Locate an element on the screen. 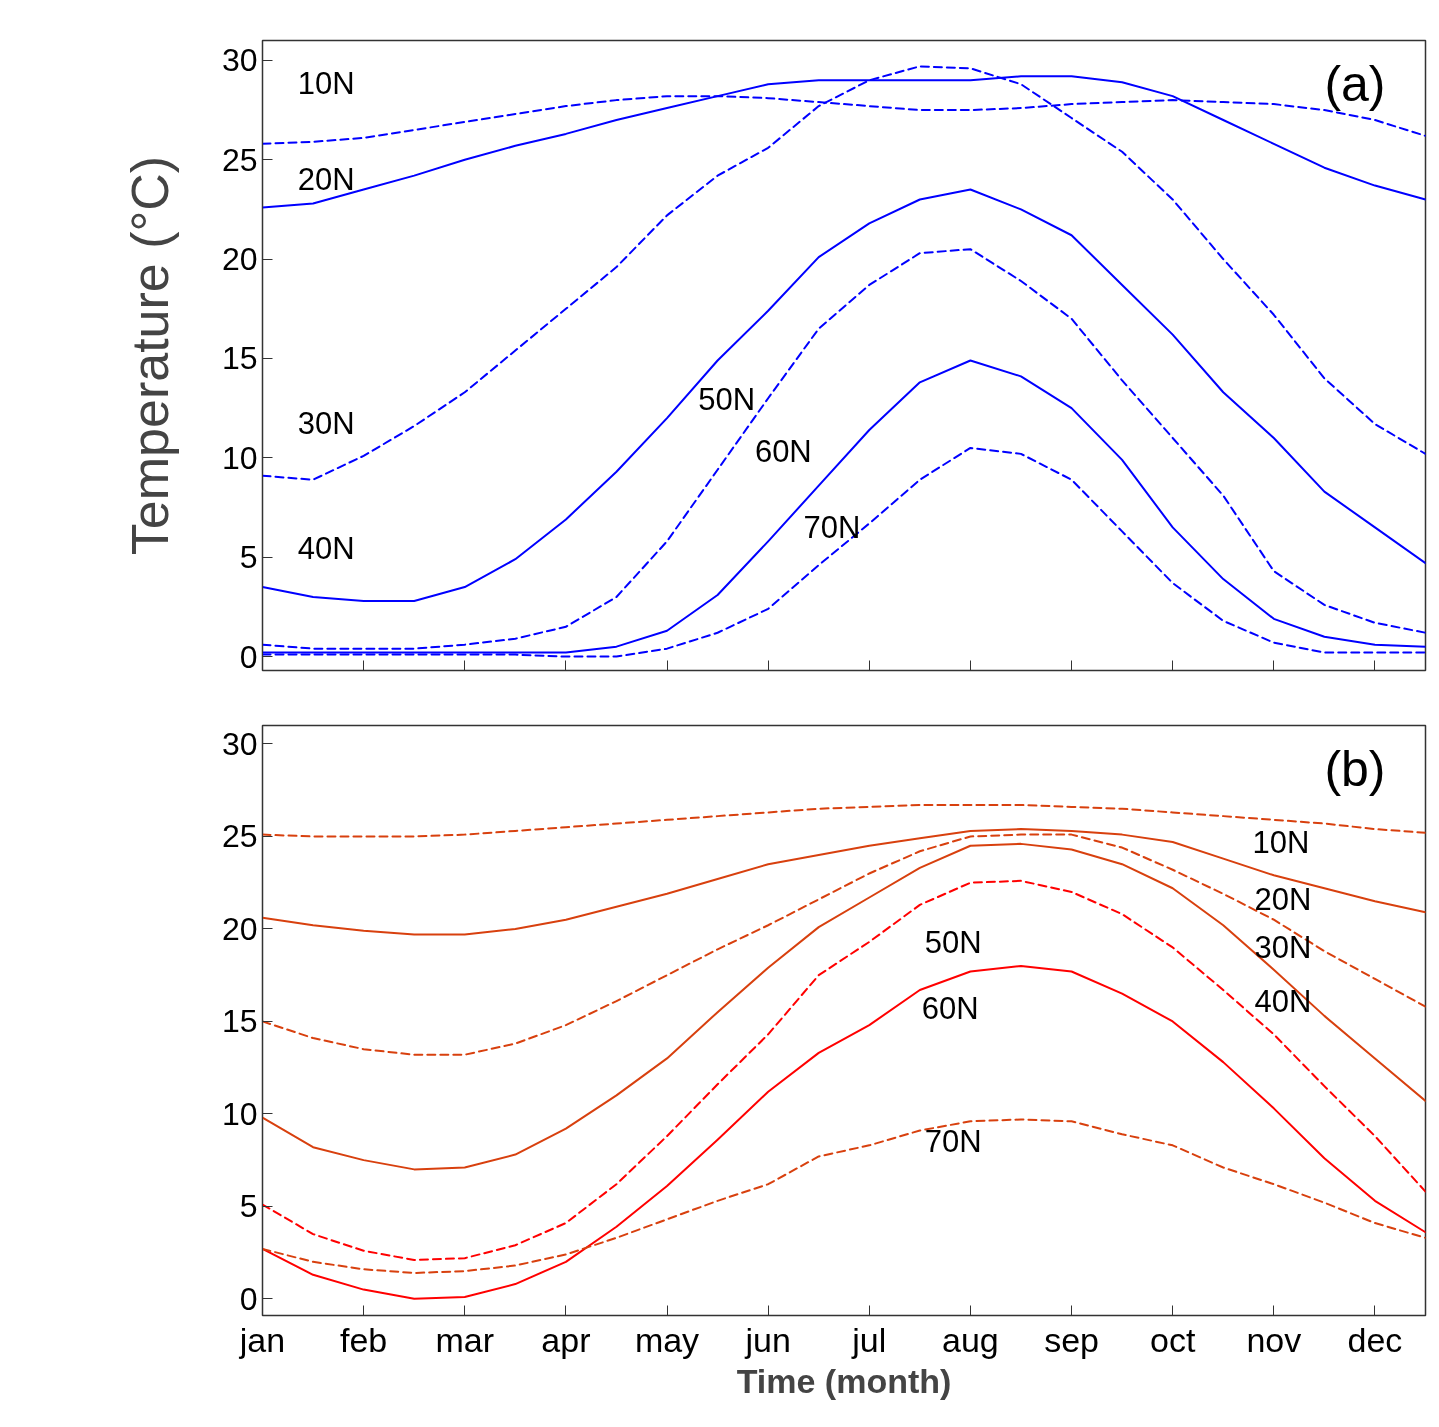 The width and height of the screenshot is (1439, 1427). x-tick-label: dec is located at coordinates (1375, 1339).